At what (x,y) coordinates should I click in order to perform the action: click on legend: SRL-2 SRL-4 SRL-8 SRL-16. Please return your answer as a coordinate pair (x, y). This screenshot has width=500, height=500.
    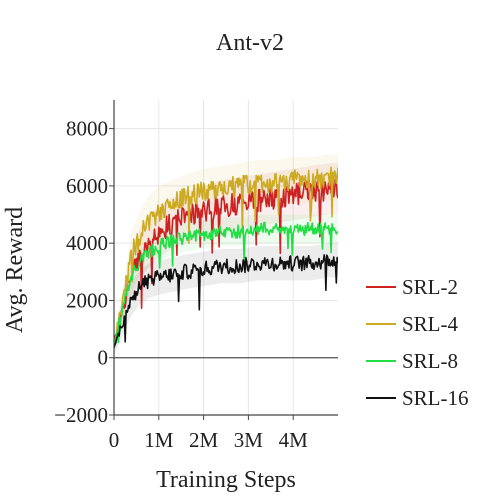
    Looking at the image, I should click on (417, 342).